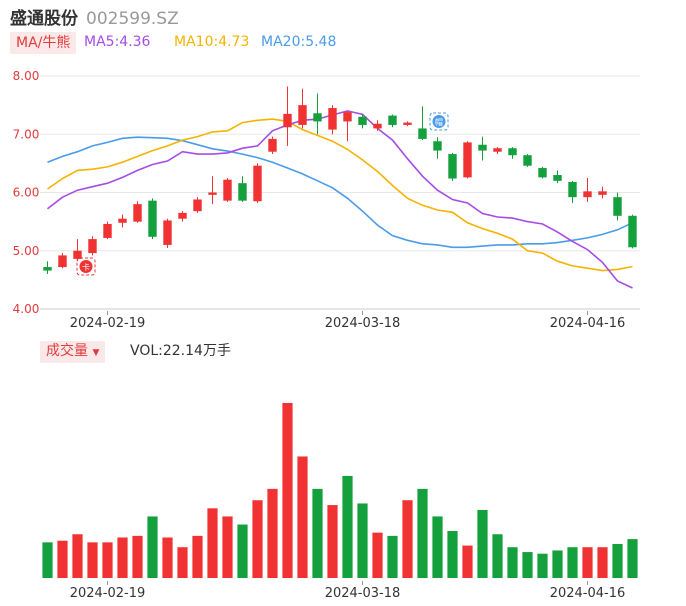  I want to click on indicator-selector-button: MA/牛熊, so click(43, 43).